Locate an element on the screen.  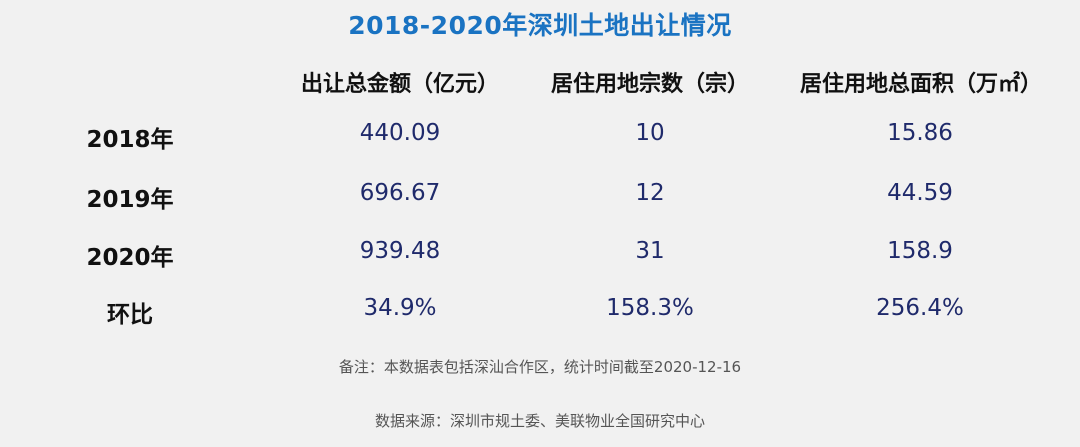
cell-growth-amount: 34.9% is located at coordinates (400, 308).